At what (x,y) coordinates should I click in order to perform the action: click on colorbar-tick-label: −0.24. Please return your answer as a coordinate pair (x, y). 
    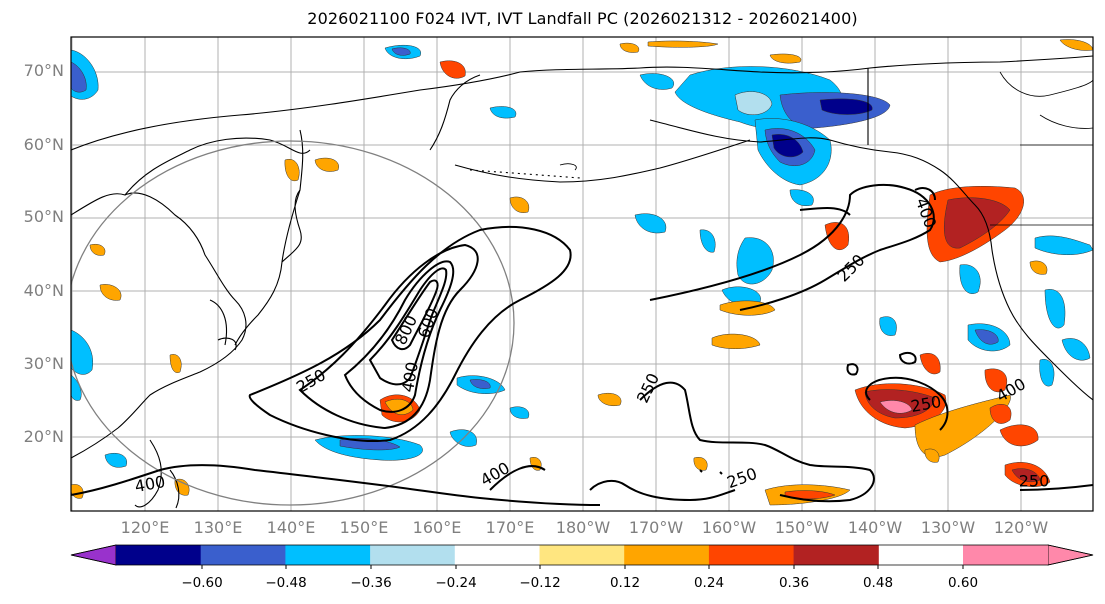
    Looking at the image, I should click on (456, 583).